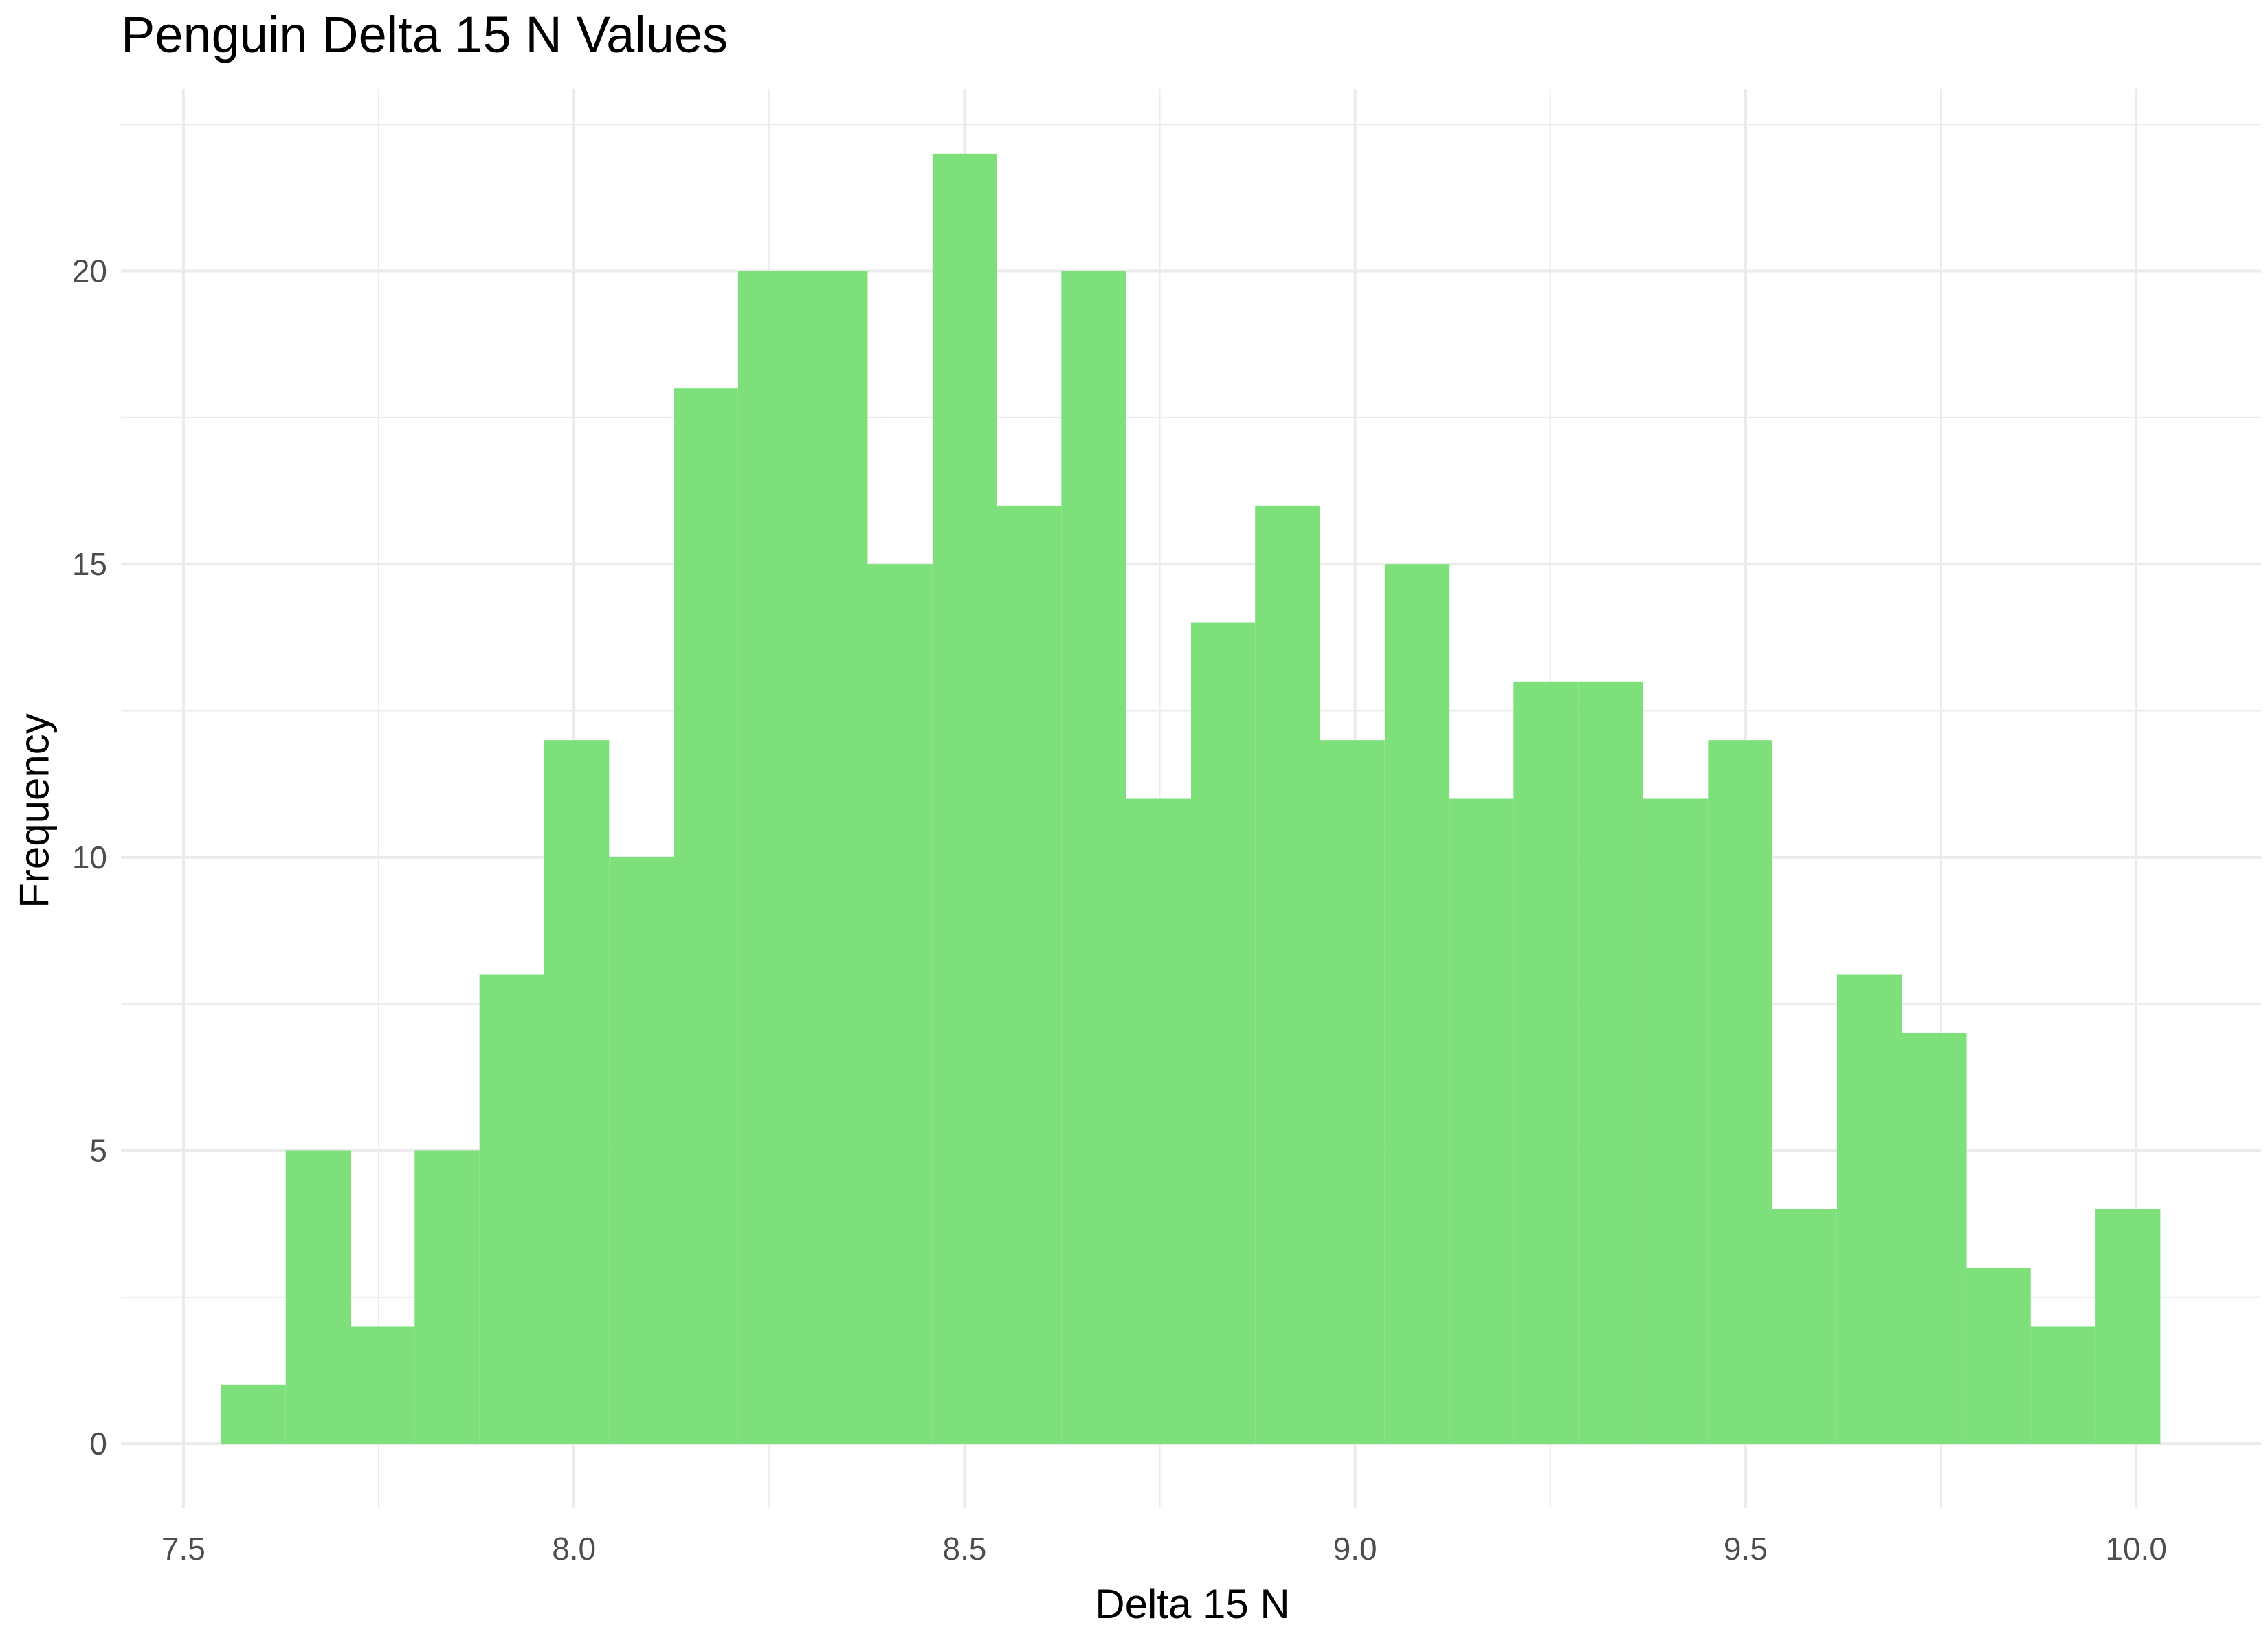 This screenshot has width=2268, height=1649. I want to click on x-tick-label: 9.5, so click(1746, 1549).